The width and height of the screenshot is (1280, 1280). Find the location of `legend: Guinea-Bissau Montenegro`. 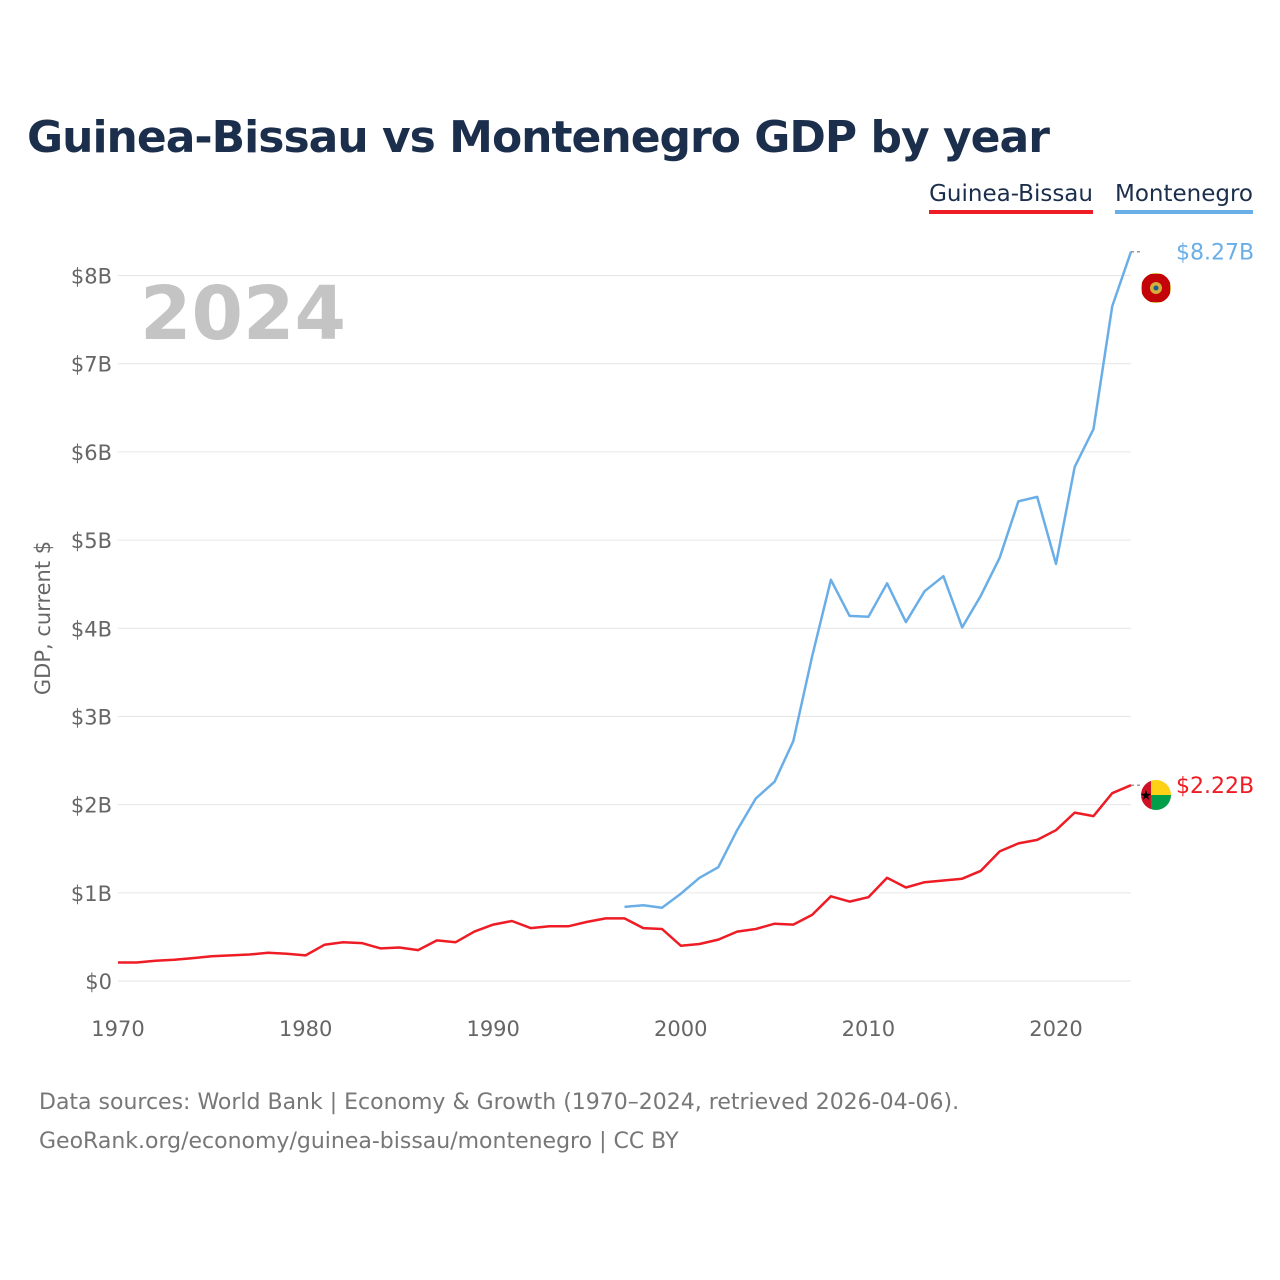

legend: Guinea-Bissau Montenegro is located at coordinates (1091, 197).